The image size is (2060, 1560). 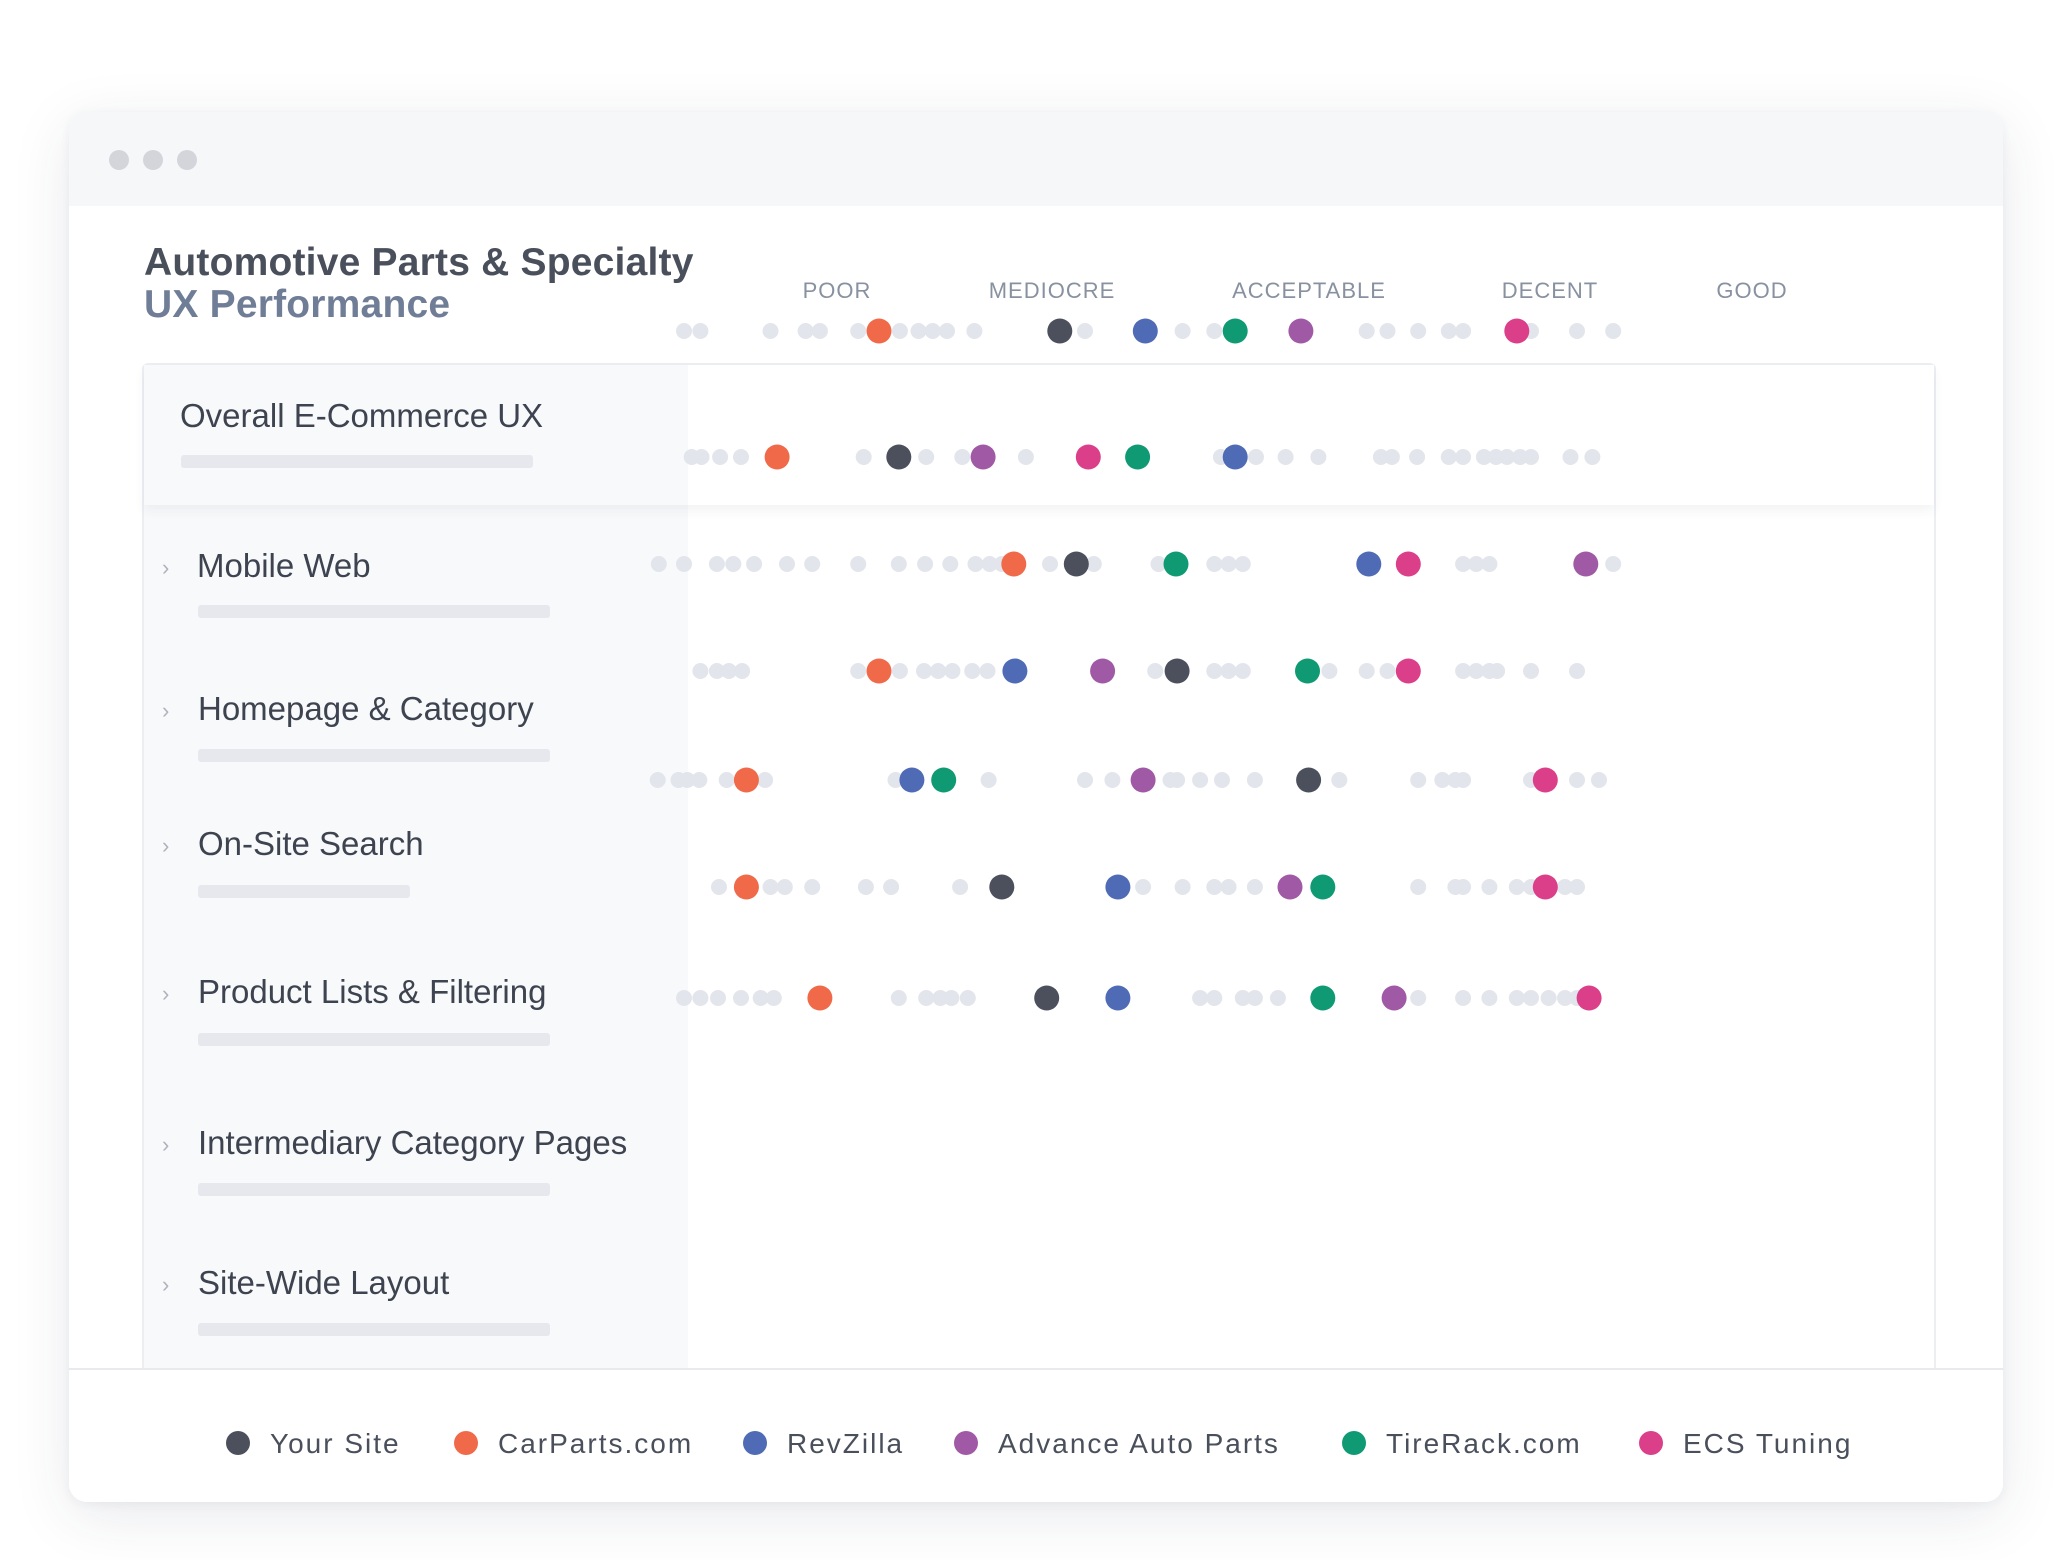 What do you see at coordinates (374, 1189) in the screenshot?
I see `row-bar-intermediary-category` at bounding box center [374, 1189].